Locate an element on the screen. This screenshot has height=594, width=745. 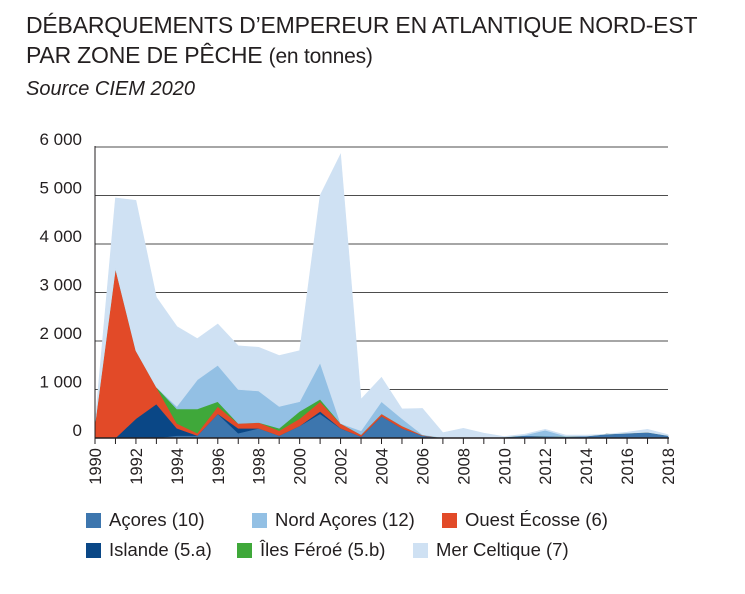
legend-item-acores-10: Açores (10) is located at coordinates (145, 520).